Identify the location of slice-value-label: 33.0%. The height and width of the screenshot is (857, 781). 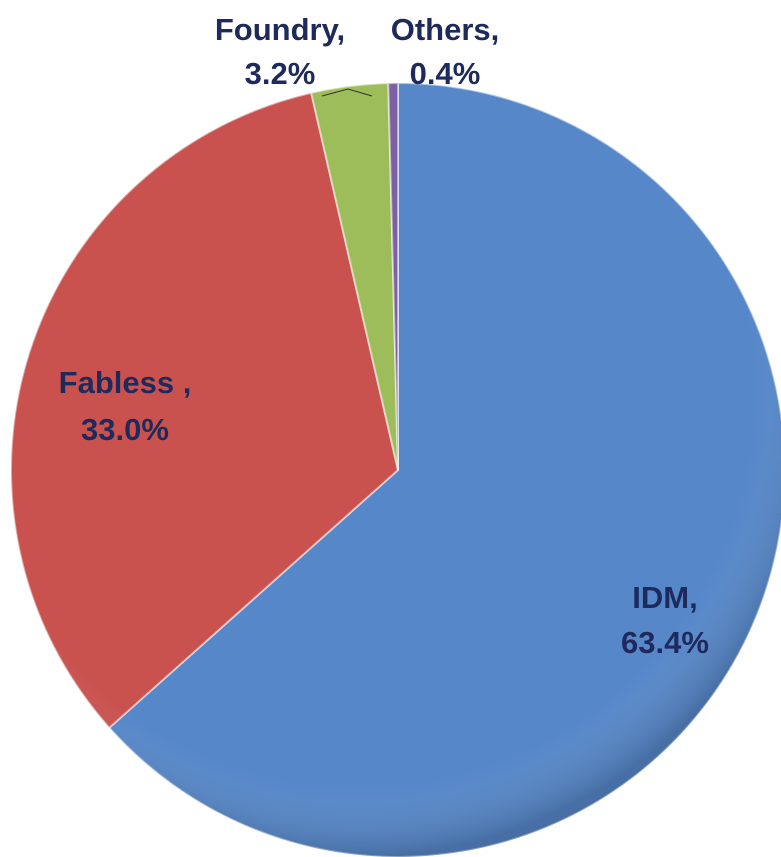
(125, 429).